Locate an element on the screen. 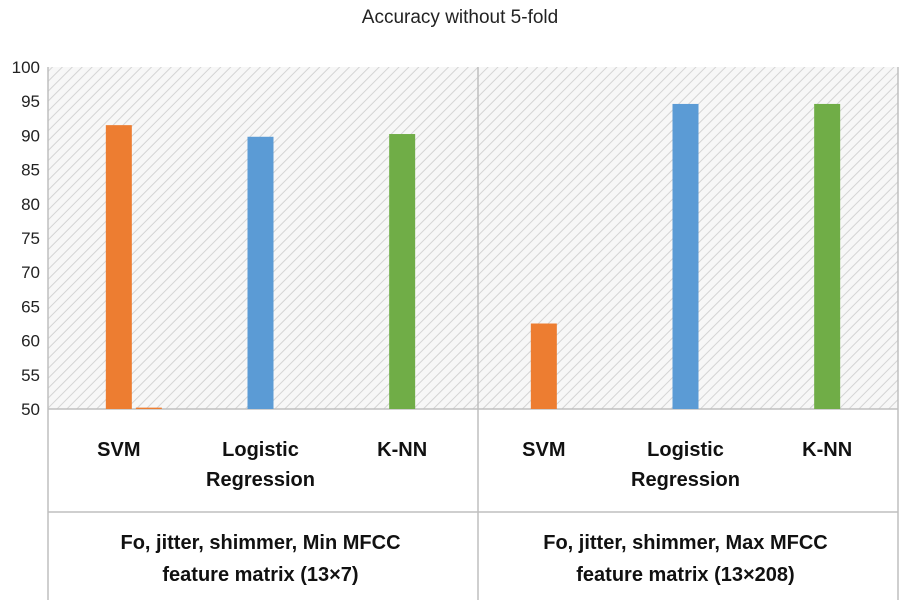  y-tick-label: 70 is located at coordinates (30, 272).